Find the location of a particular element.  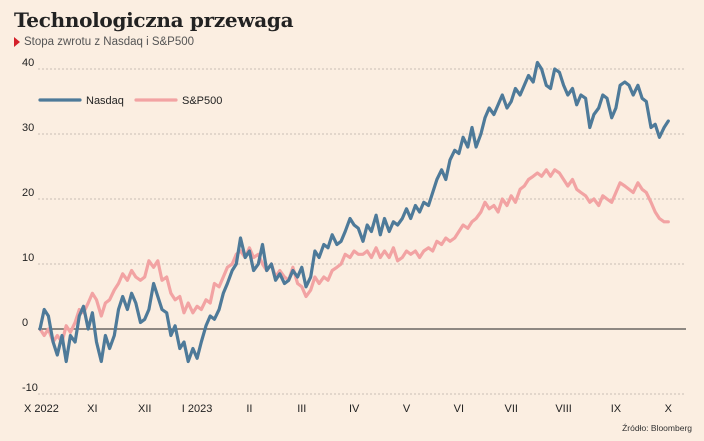

subtitle-marker-icon is located at coordinates (17, 42).